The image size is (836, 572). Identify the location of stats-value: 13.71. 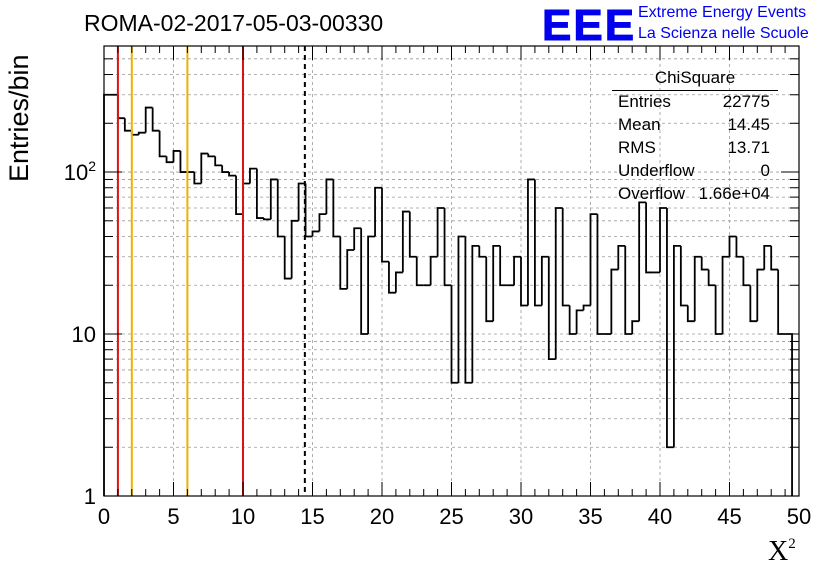
(748, 147).